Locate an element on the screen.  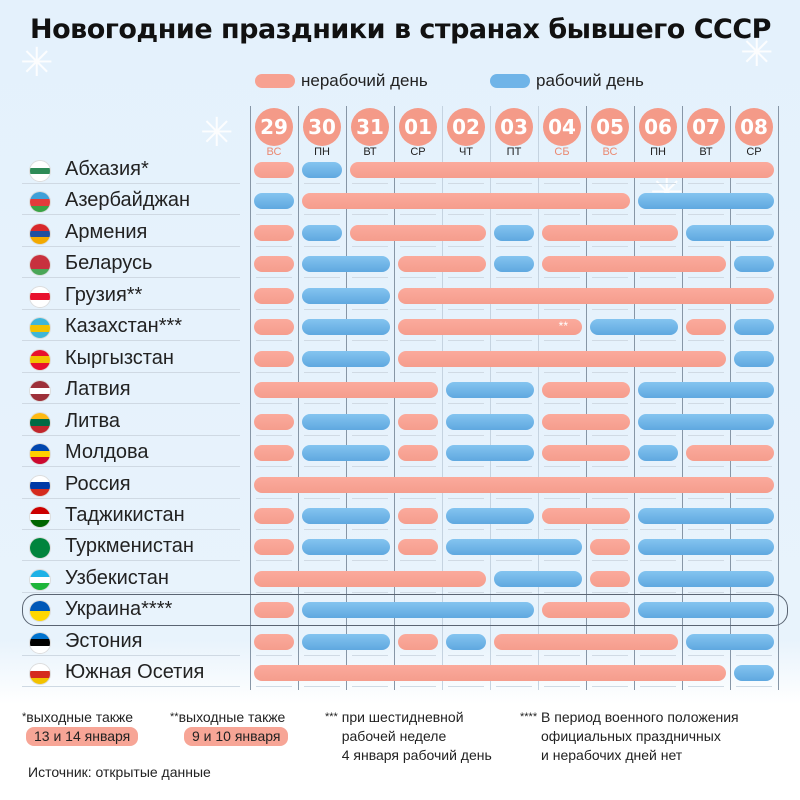
footnote-pill: 13 и 14 января is located at coordinates (82, 736).